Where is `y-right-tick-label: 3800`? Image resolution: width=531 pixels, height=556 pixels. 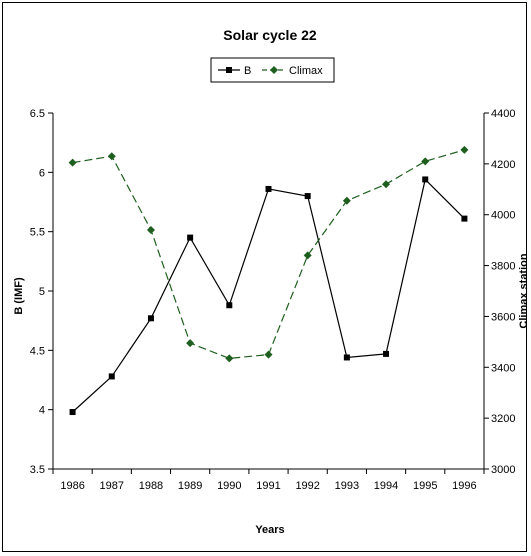 y-right-tick-label: 3800 is located at coordinates (503, 267).